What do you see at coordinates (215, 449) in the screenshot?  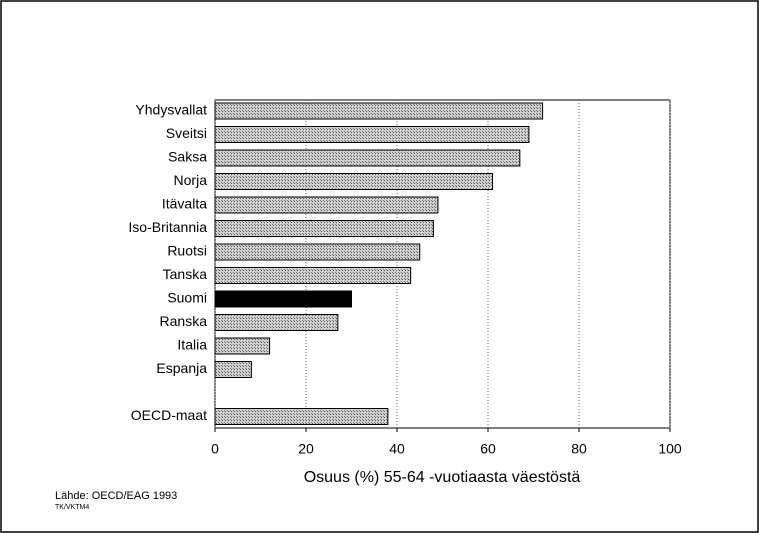 I see `x-tick-label: 0` at bounding box center [215, 449].